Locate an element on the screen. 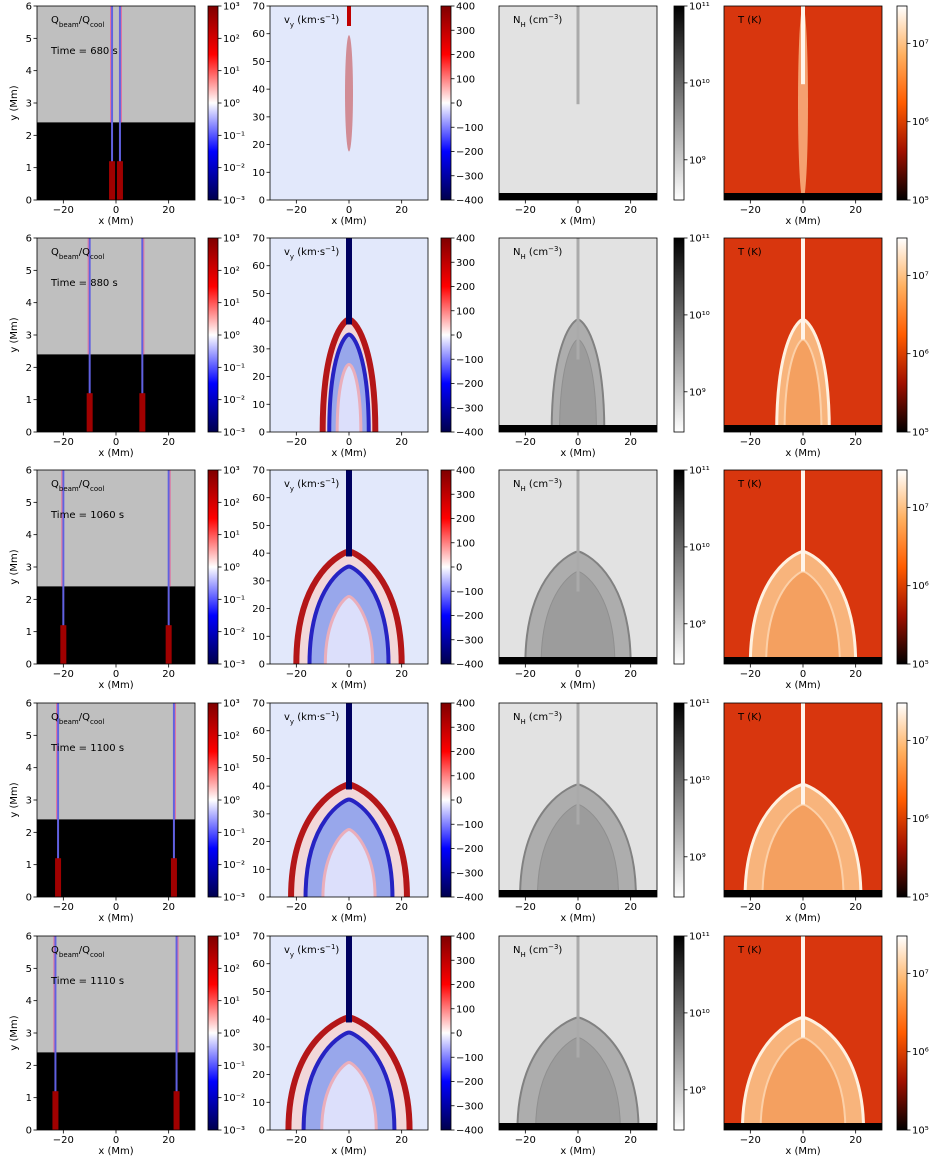 The width and height of the screenshot is (931, 1169). colorbar-tick-label: −300 is located at coordinates (469, 640).